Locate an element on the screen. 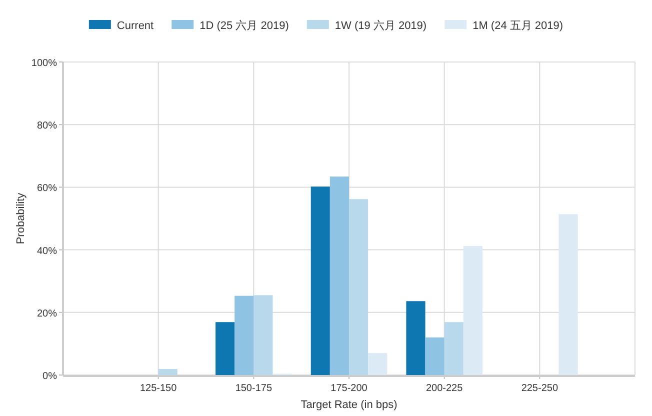  y-tick-label: 0% is located at coordinates (50, 376).